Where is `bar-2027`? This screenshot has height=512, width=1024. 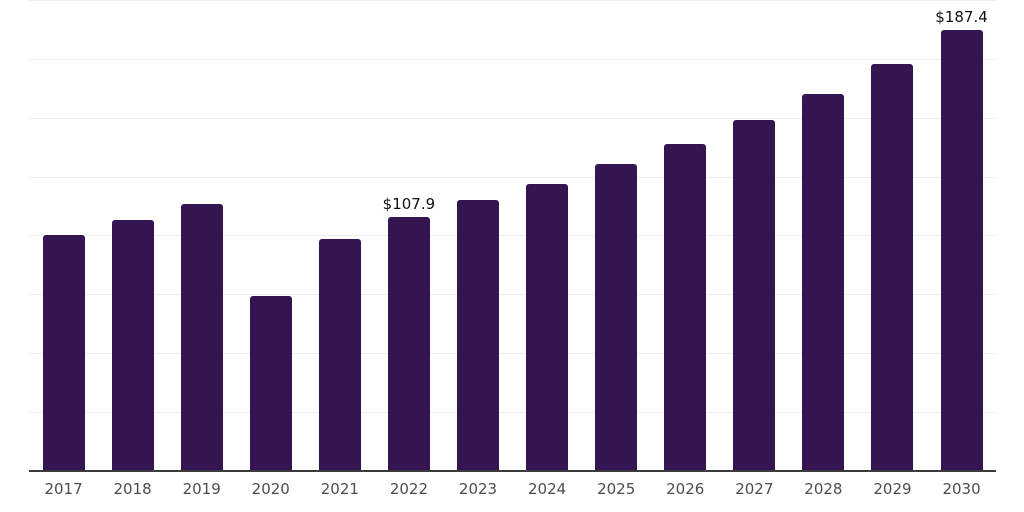
bar-2027 is located at coordinates (754, 295).